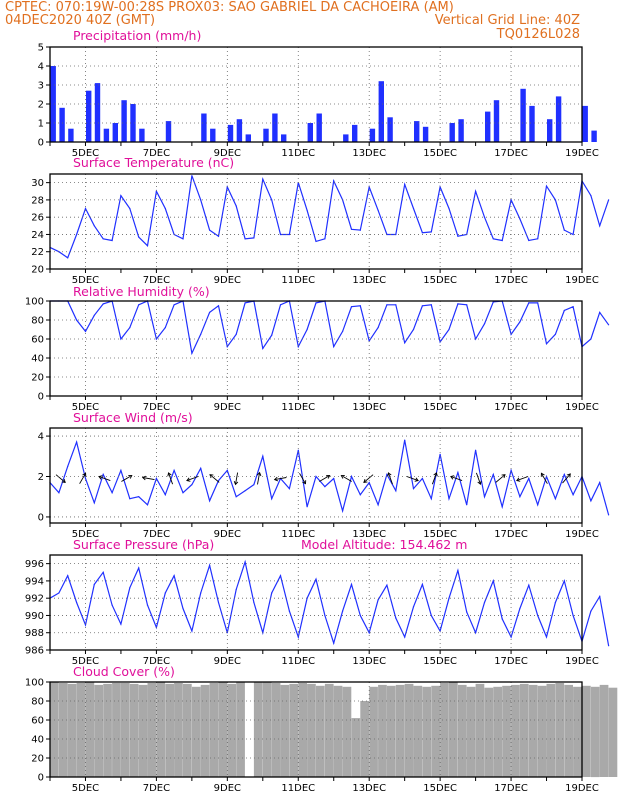 The image size is (618, 800). Describe the element at coordinates (156, 153) in the screenshot. I see `x-tick-label: 7DEC` at that location.